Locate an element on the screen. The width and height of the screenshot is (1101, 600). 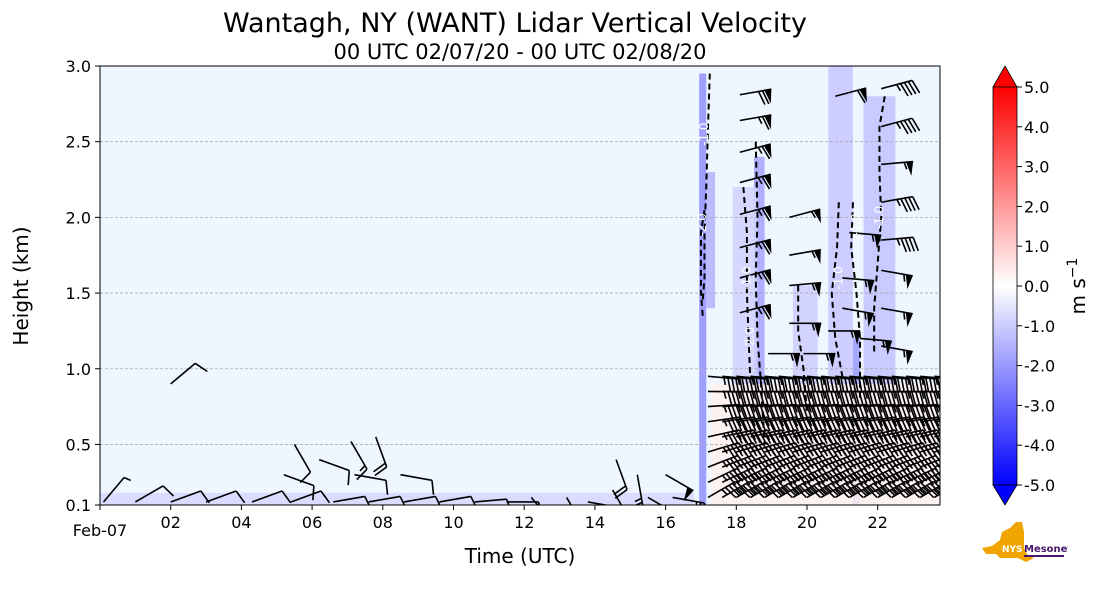
contour-line is located at coordinates (837, 289).